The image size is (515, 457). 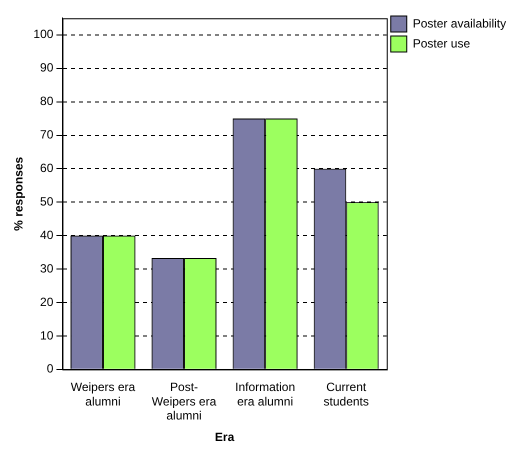 What do you see at coordinates (459, 23) in the screenshot?
I see `legend-label: Poster availability` at bounding box center [459, 23].